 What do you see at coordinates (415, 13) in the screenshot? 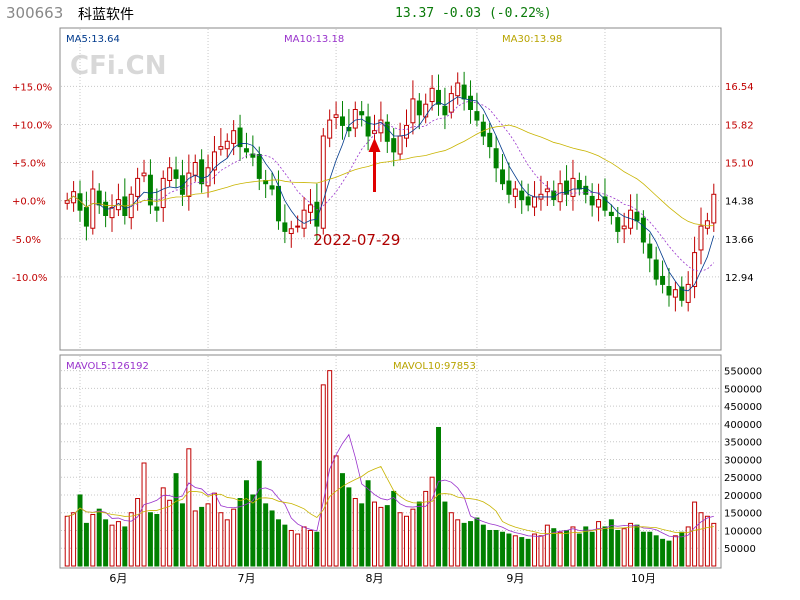
I see `last-price: 13.37` at bounding box center [415, 13].